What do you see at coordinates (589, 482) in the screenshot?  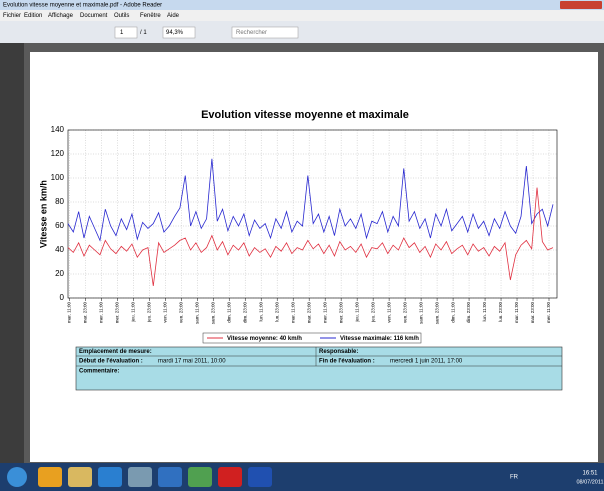 I see `clock-date: 08/07/2011` at bounding box center [589, 482].